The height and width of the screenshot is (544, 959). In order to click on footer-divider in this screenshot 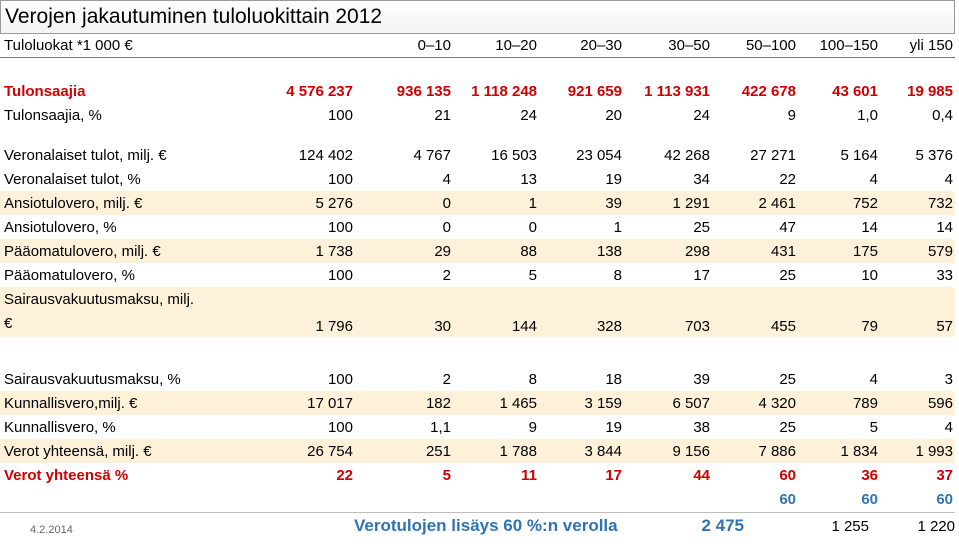, I will do `click(477, 512)`.